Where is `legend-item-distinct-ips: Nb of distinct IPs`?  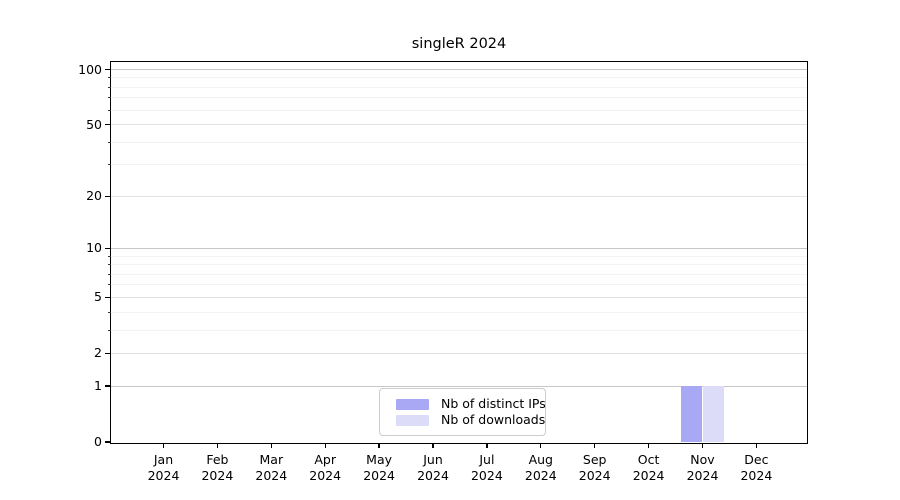
legend-item-distinct-ips: Nb of distinct IPs is located at coordinates (471, 404).